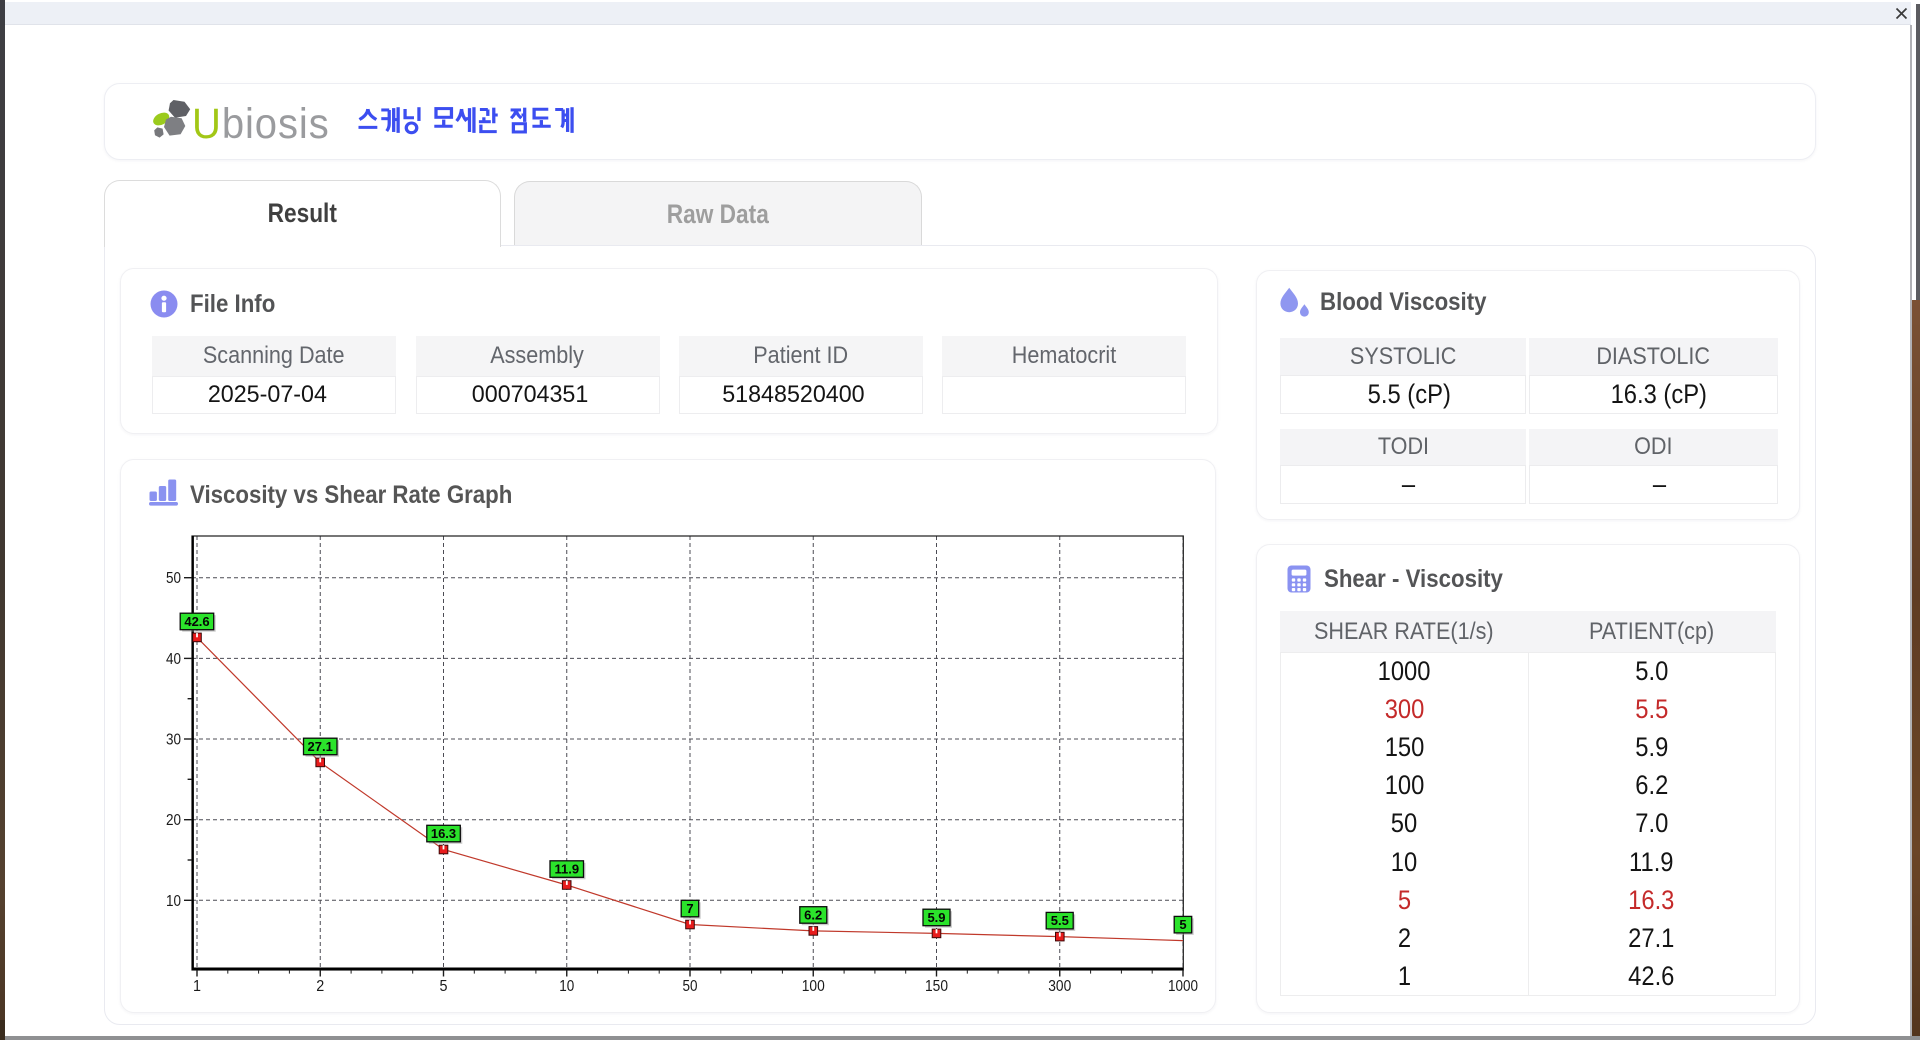 This screenshot has height=1040, width=1920. I want to click on svg-text: 6.2, so click(813, 914).